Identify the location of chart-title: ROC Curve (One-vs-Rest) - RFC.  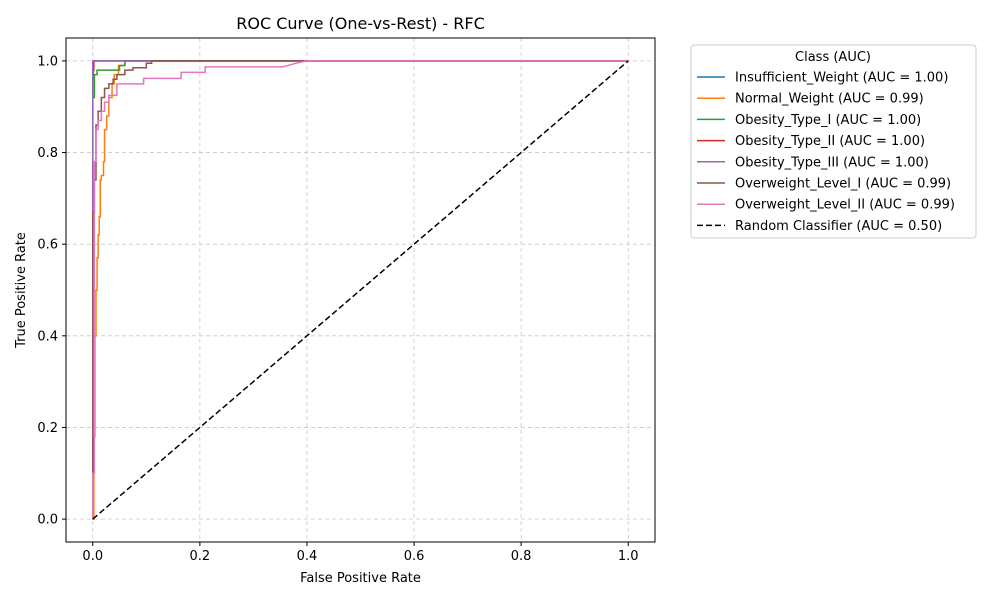
(360, 23).